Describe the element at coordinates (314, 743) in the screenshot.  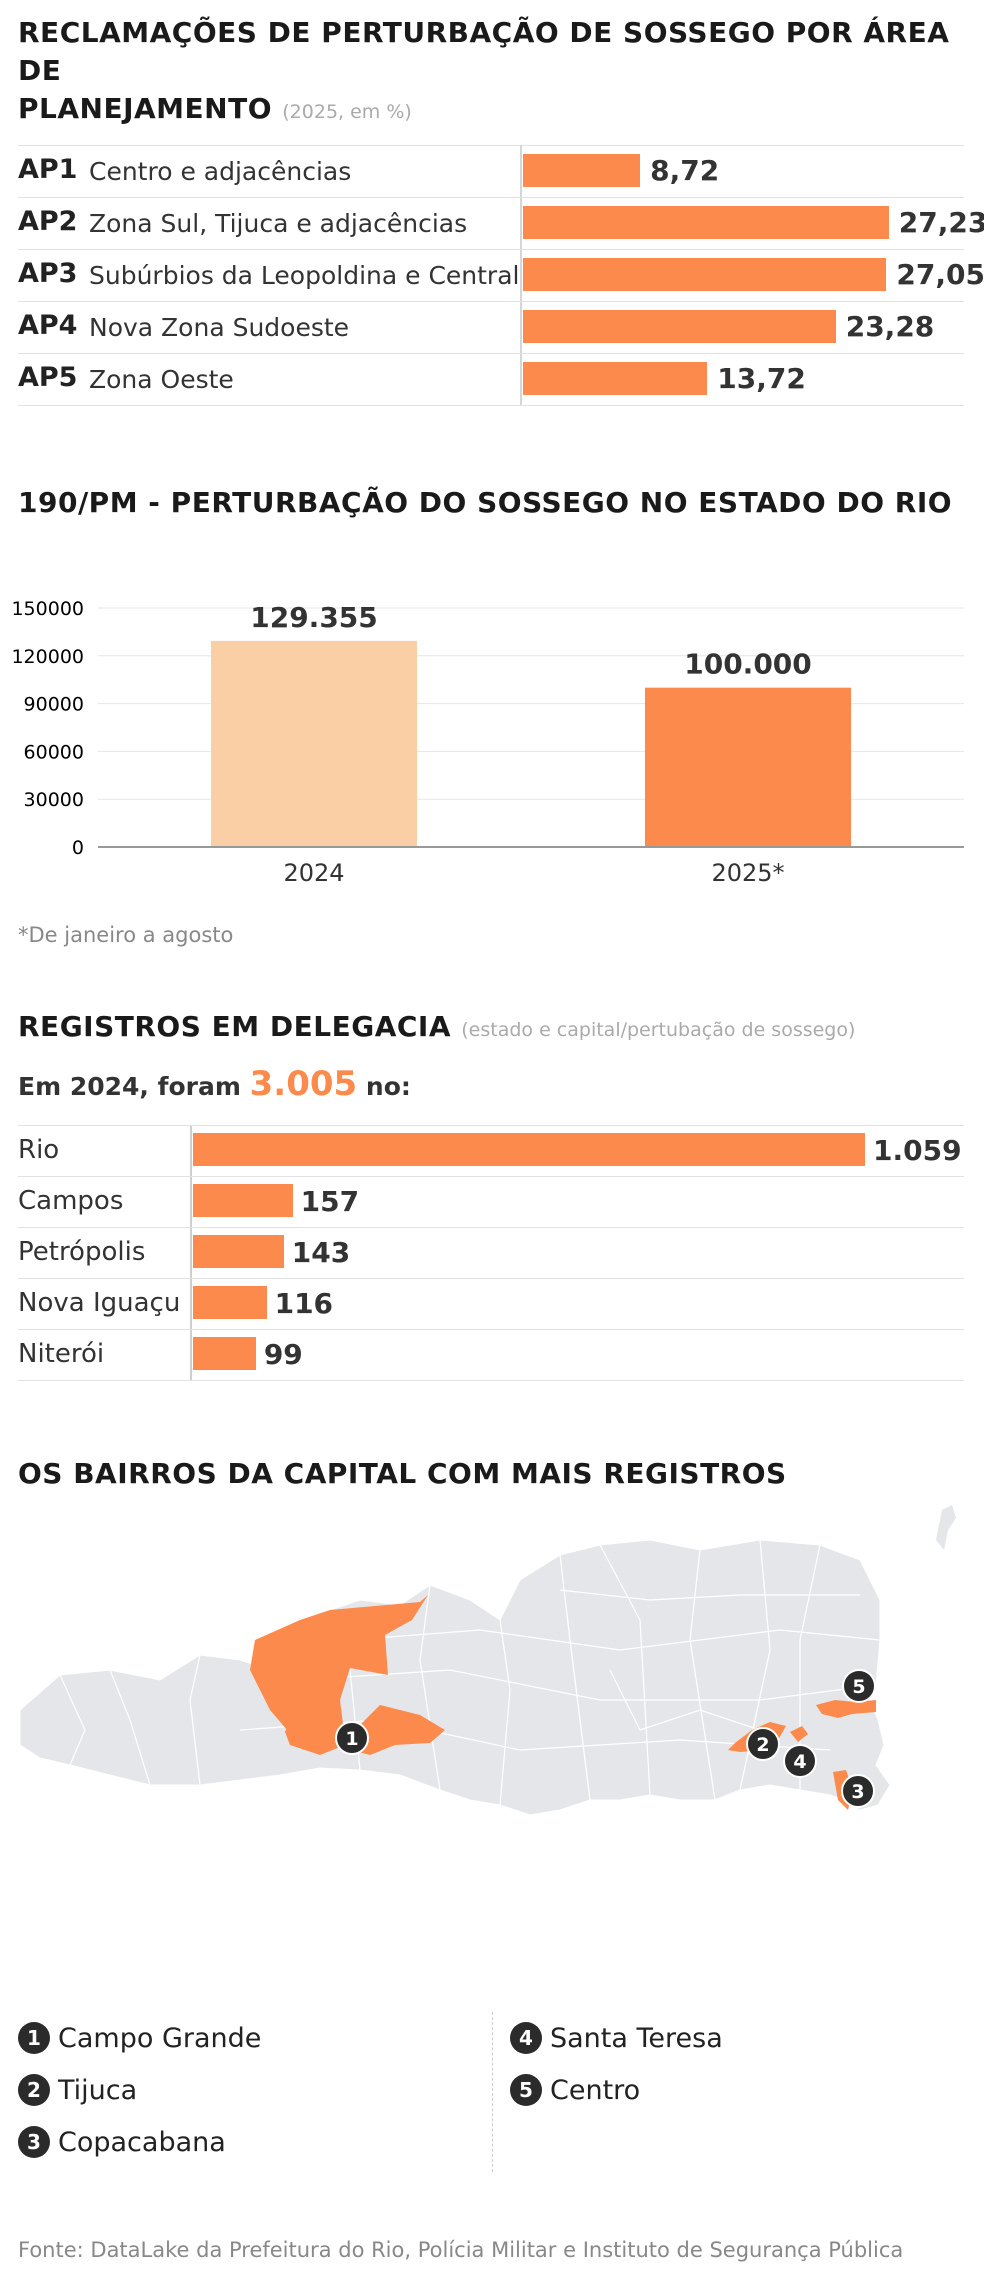
I see `bar-2024` at that location.